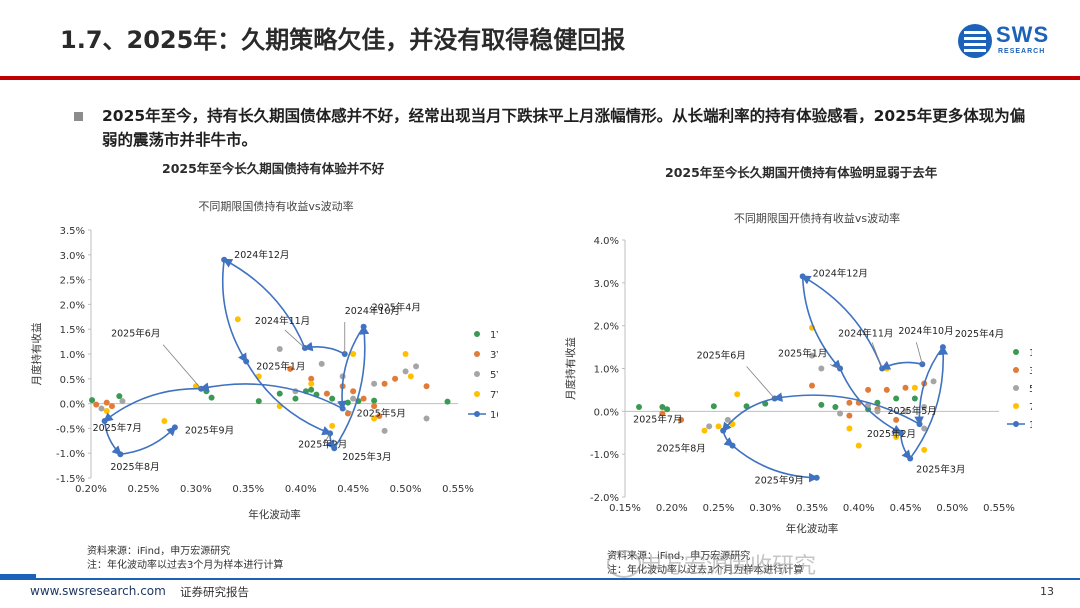 The image size is (1080, 608). I want to click on y-tick-label: 4.0%, so click(606, 241).